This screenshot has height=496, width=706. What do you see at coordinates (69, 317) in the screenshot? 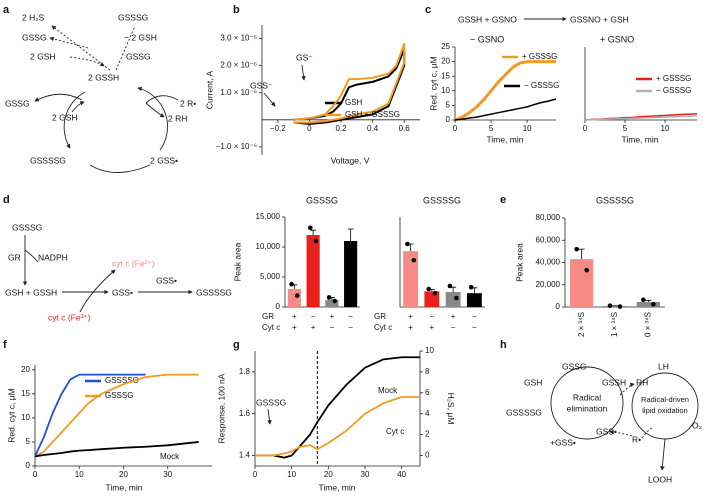
I see `species: cyt c (Fe³⁺)` at bounding box center [69, 317].